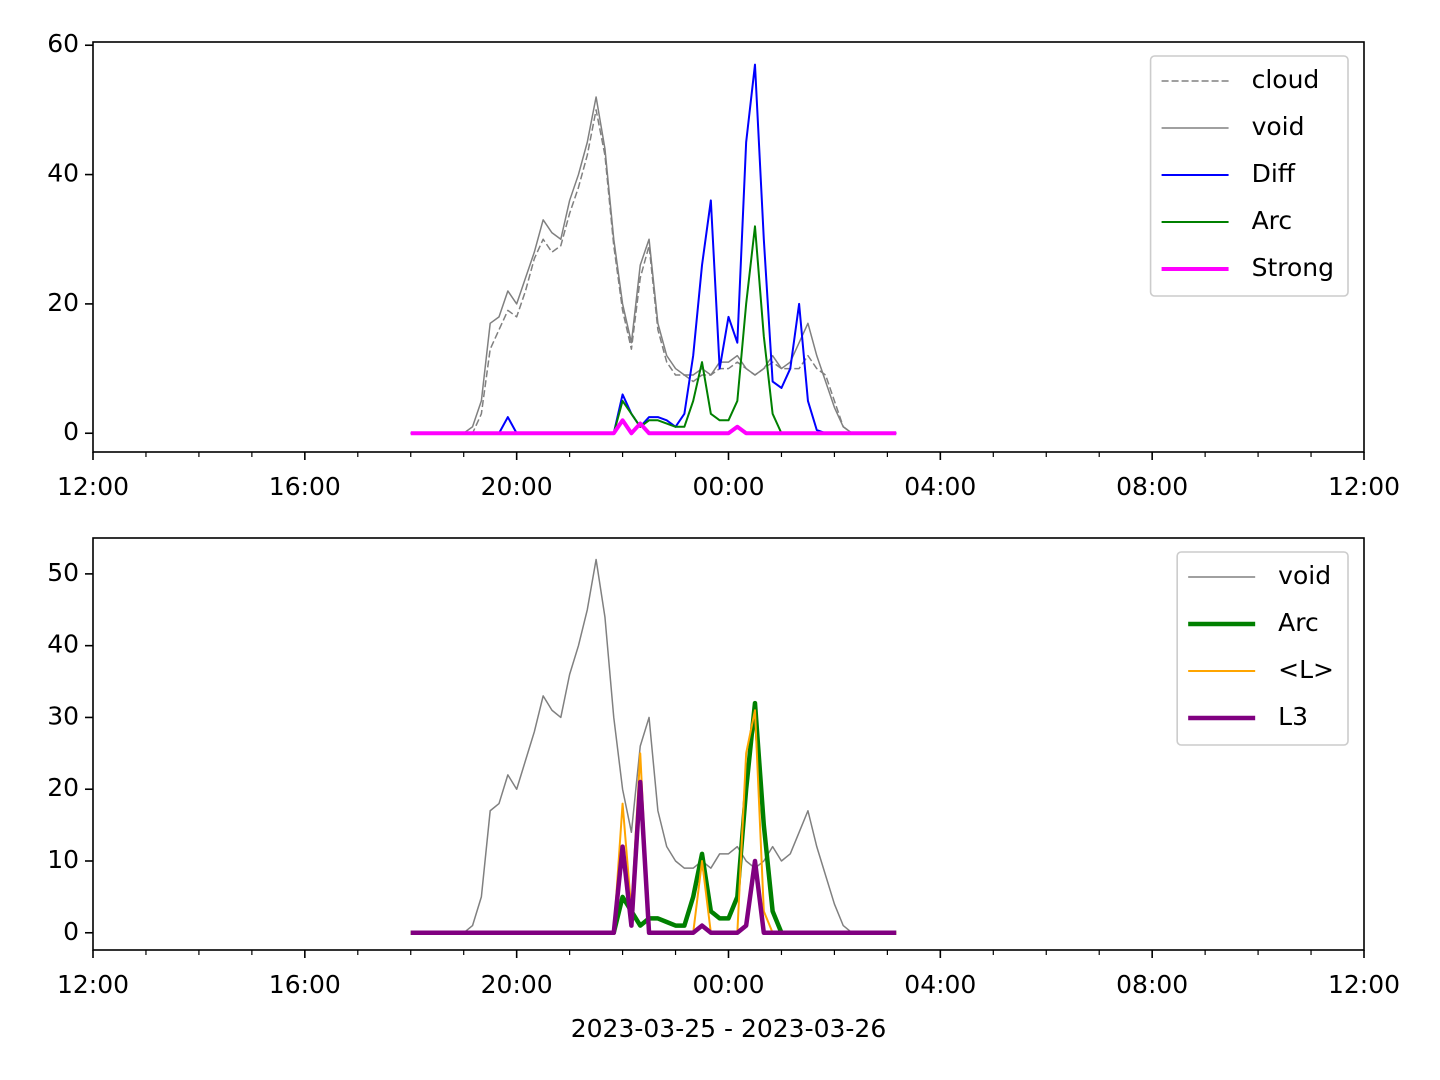 This screenshot has width=1440, height=1080. Describe the element at coordinates (63, 572) in the screenshot. I see `y-tick-label: 50` at that location.